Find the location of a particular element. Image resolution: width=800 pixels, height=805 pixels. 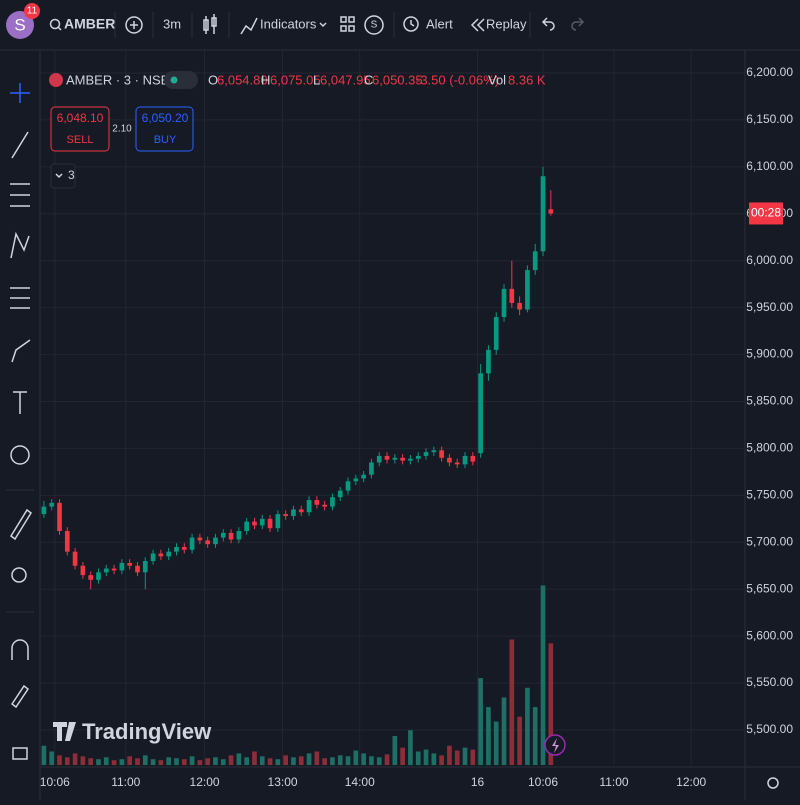

compare-icon is located at coordinates (374, 25).